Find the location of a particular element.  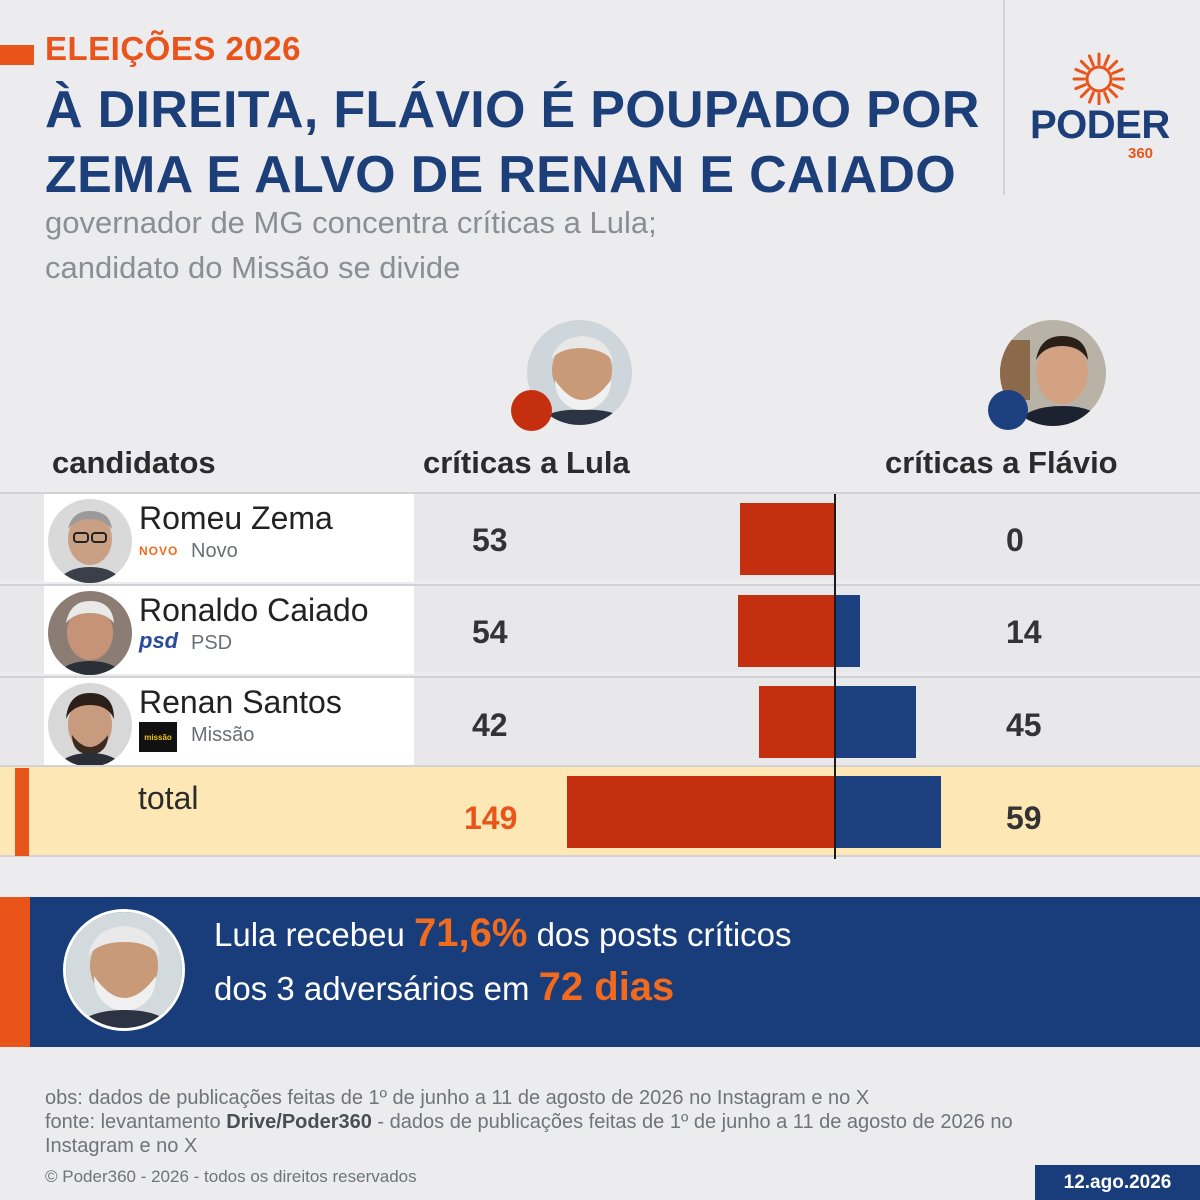

eyebrow: ELEIÇÕES 2026 is located at coordinates (173, 48).